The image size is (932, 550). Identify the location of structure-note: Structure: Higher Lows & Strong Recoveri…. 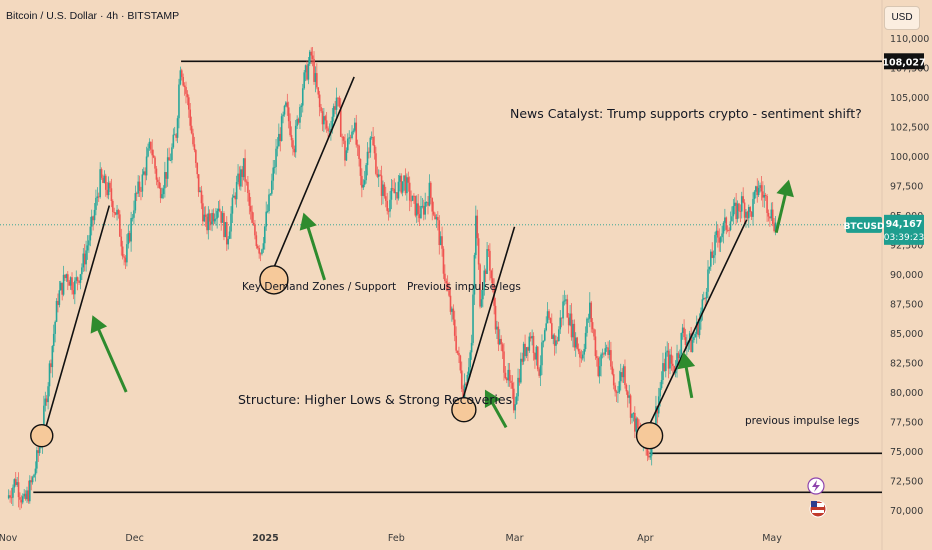
(375, 399).